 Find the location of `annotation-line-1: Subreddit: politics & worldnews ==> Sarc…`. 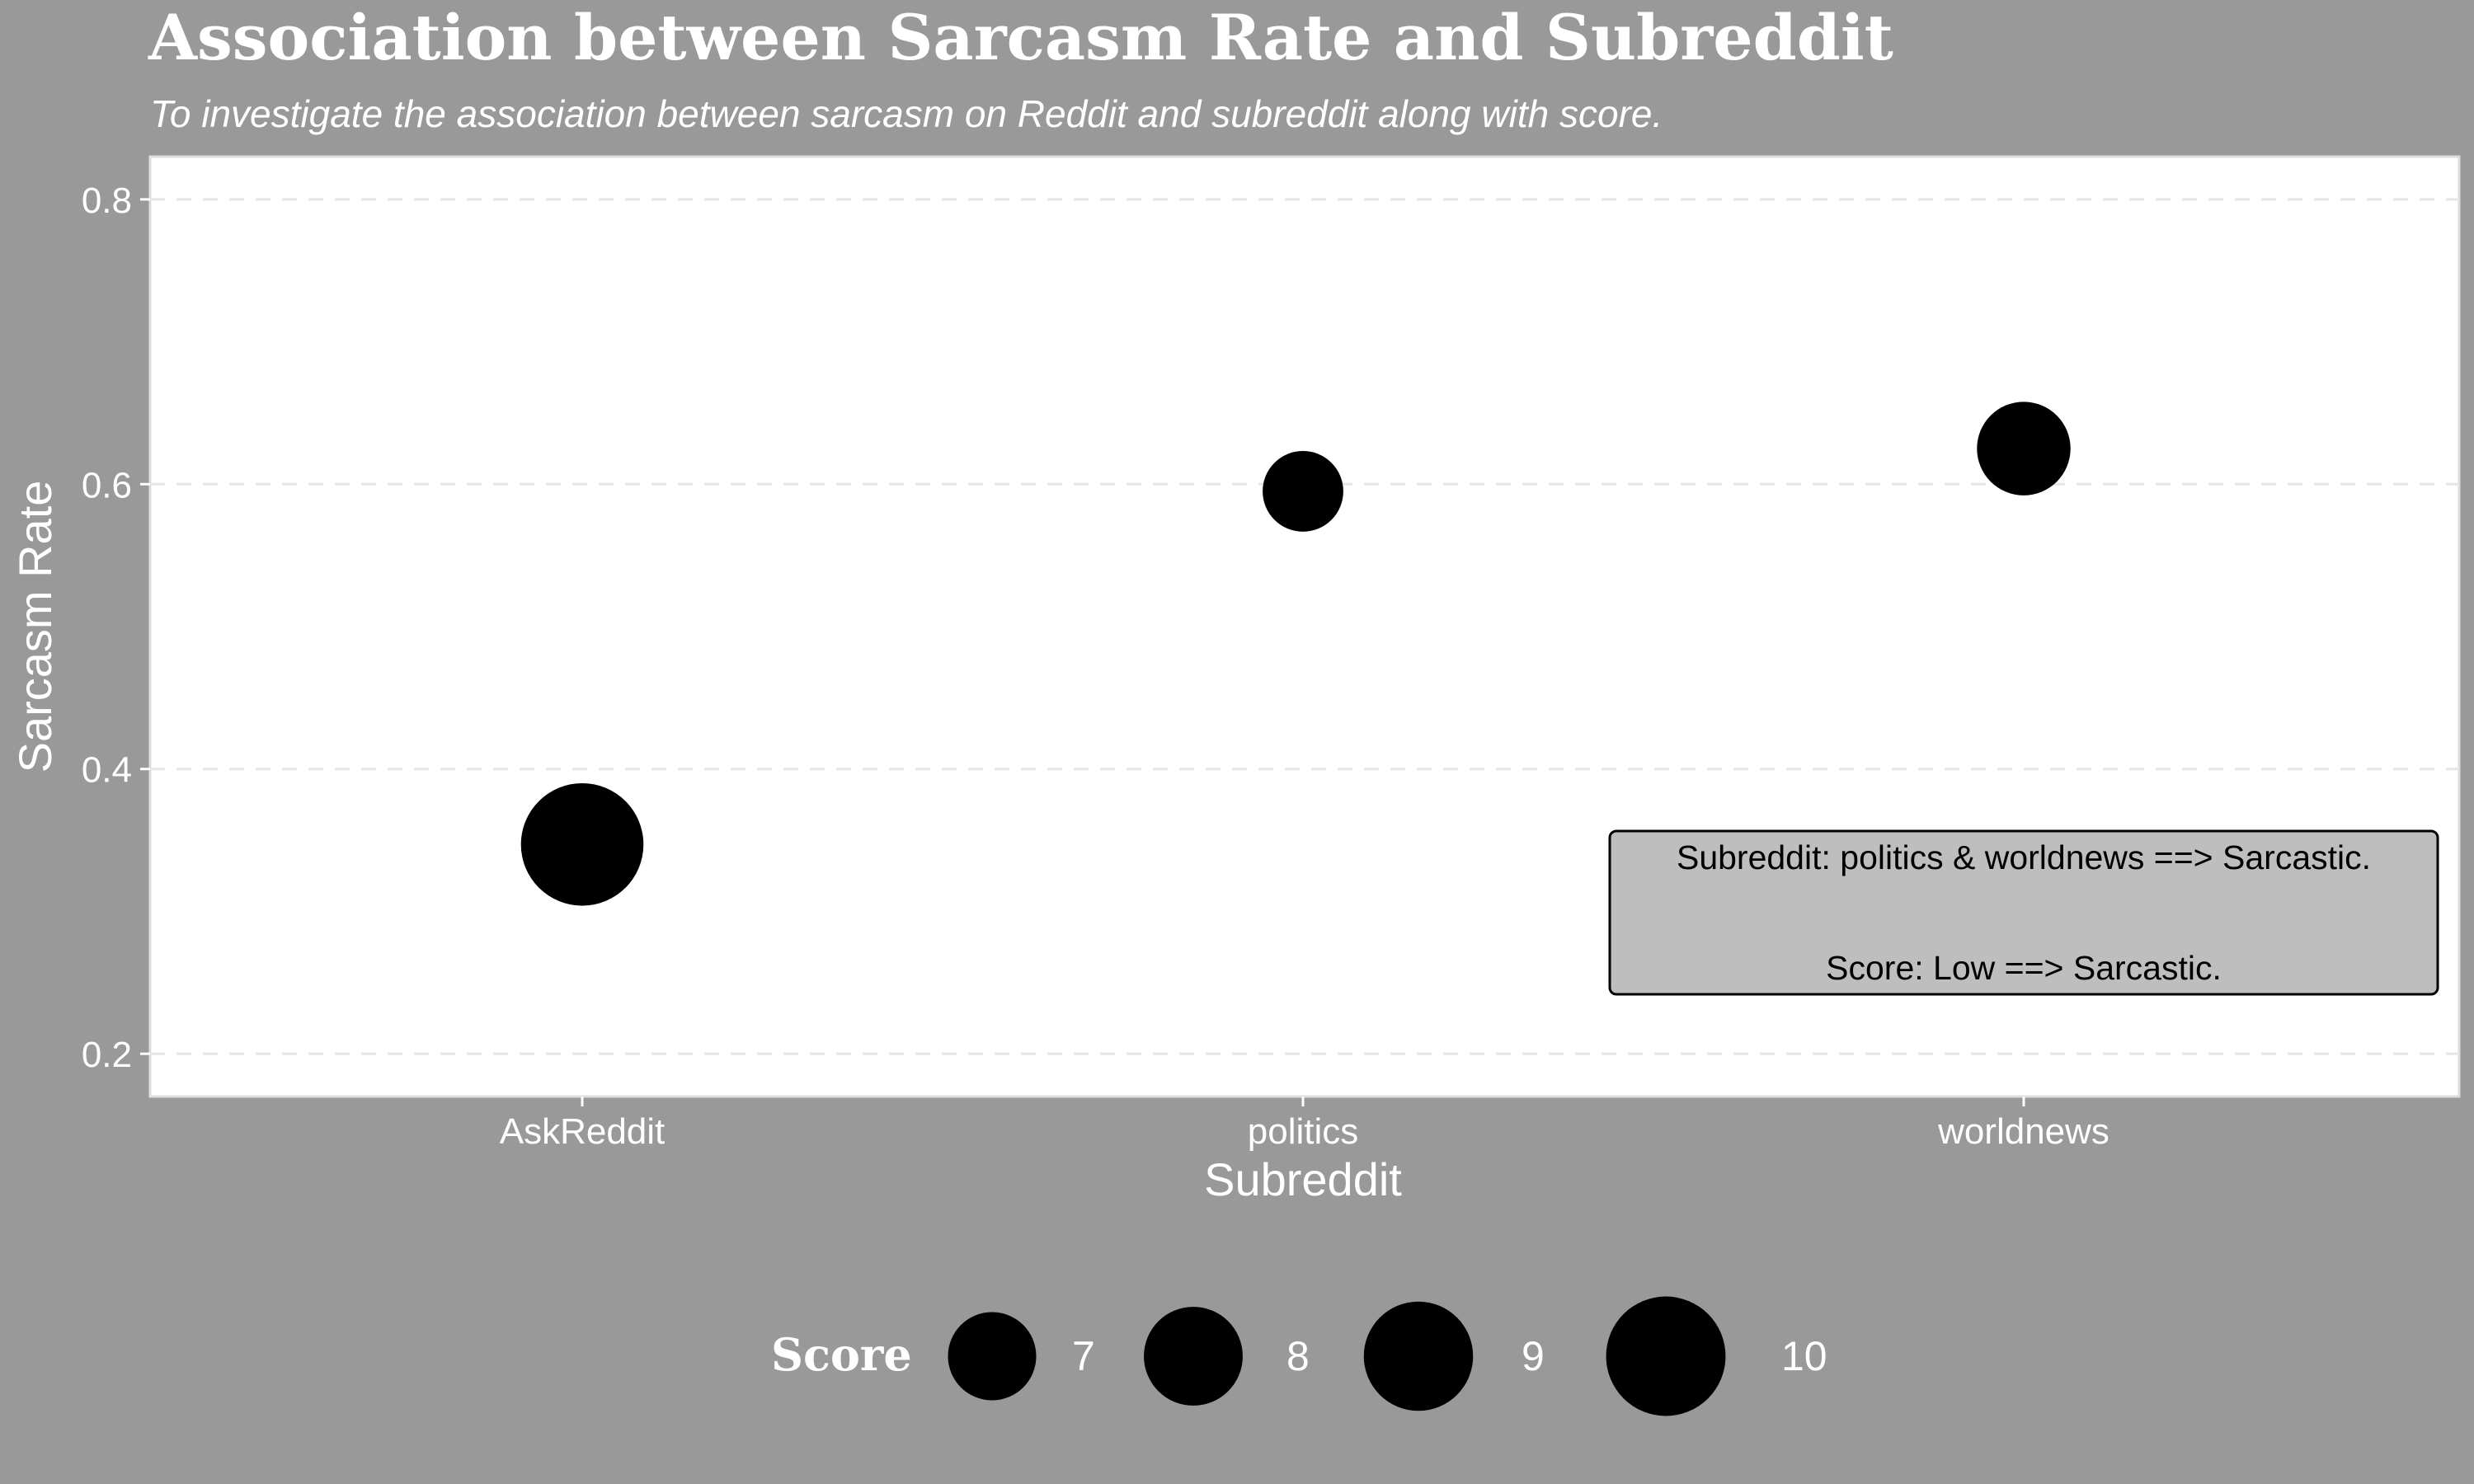

annotation-line-1: Subreddit: politics & worldnews ==> Sarc… is located at coordinates (2024, 857).